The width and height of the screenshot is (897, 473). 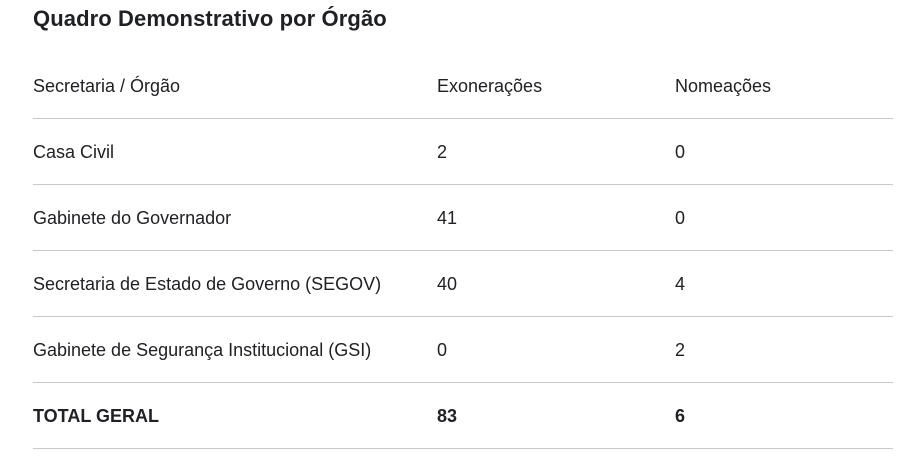 I want to click on column-header-secretaria-orgao: Secretaria / Órgão, so click(x=107, y=85).